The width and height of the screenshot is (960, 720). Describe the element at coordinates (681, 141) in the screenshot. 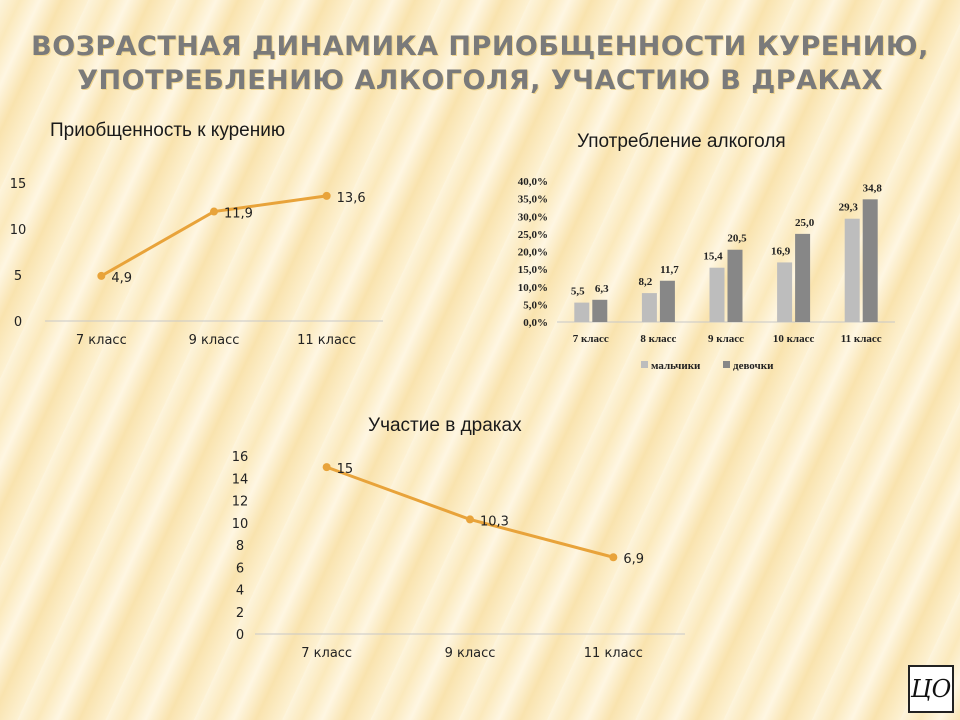

I see `alcohol-chart-title: Употребление алкоголя` at that location.